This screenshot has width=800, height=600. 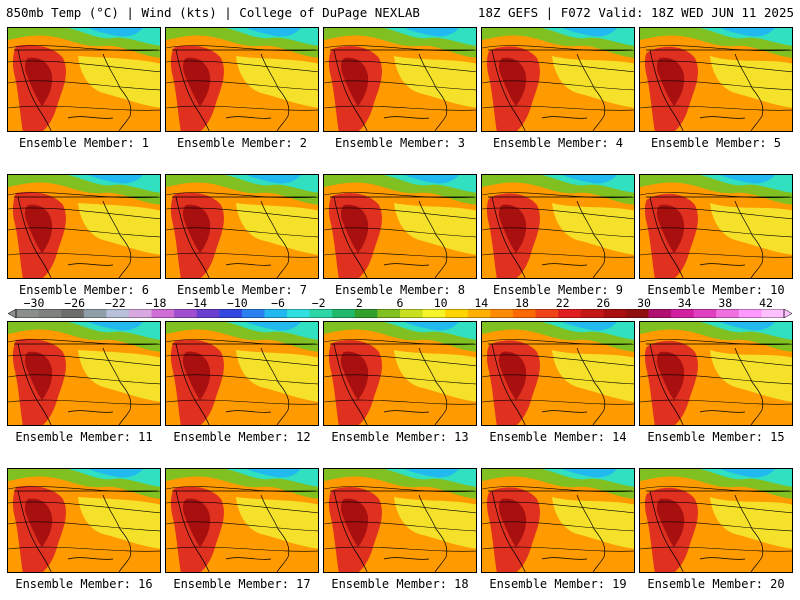 I want to click on colorbar-border, so click(x=400, y=313).